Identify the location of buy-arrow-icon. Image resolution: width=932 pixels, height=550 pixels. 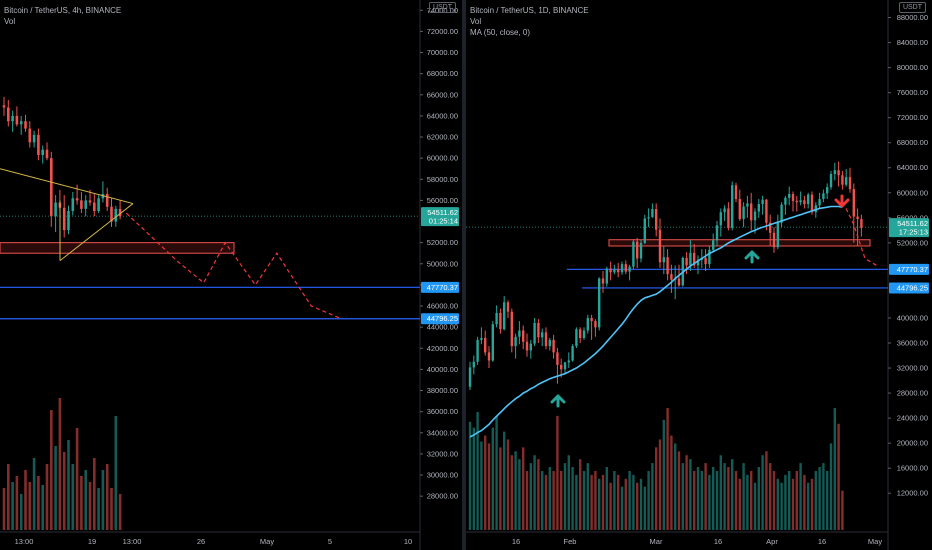
(558, 401).